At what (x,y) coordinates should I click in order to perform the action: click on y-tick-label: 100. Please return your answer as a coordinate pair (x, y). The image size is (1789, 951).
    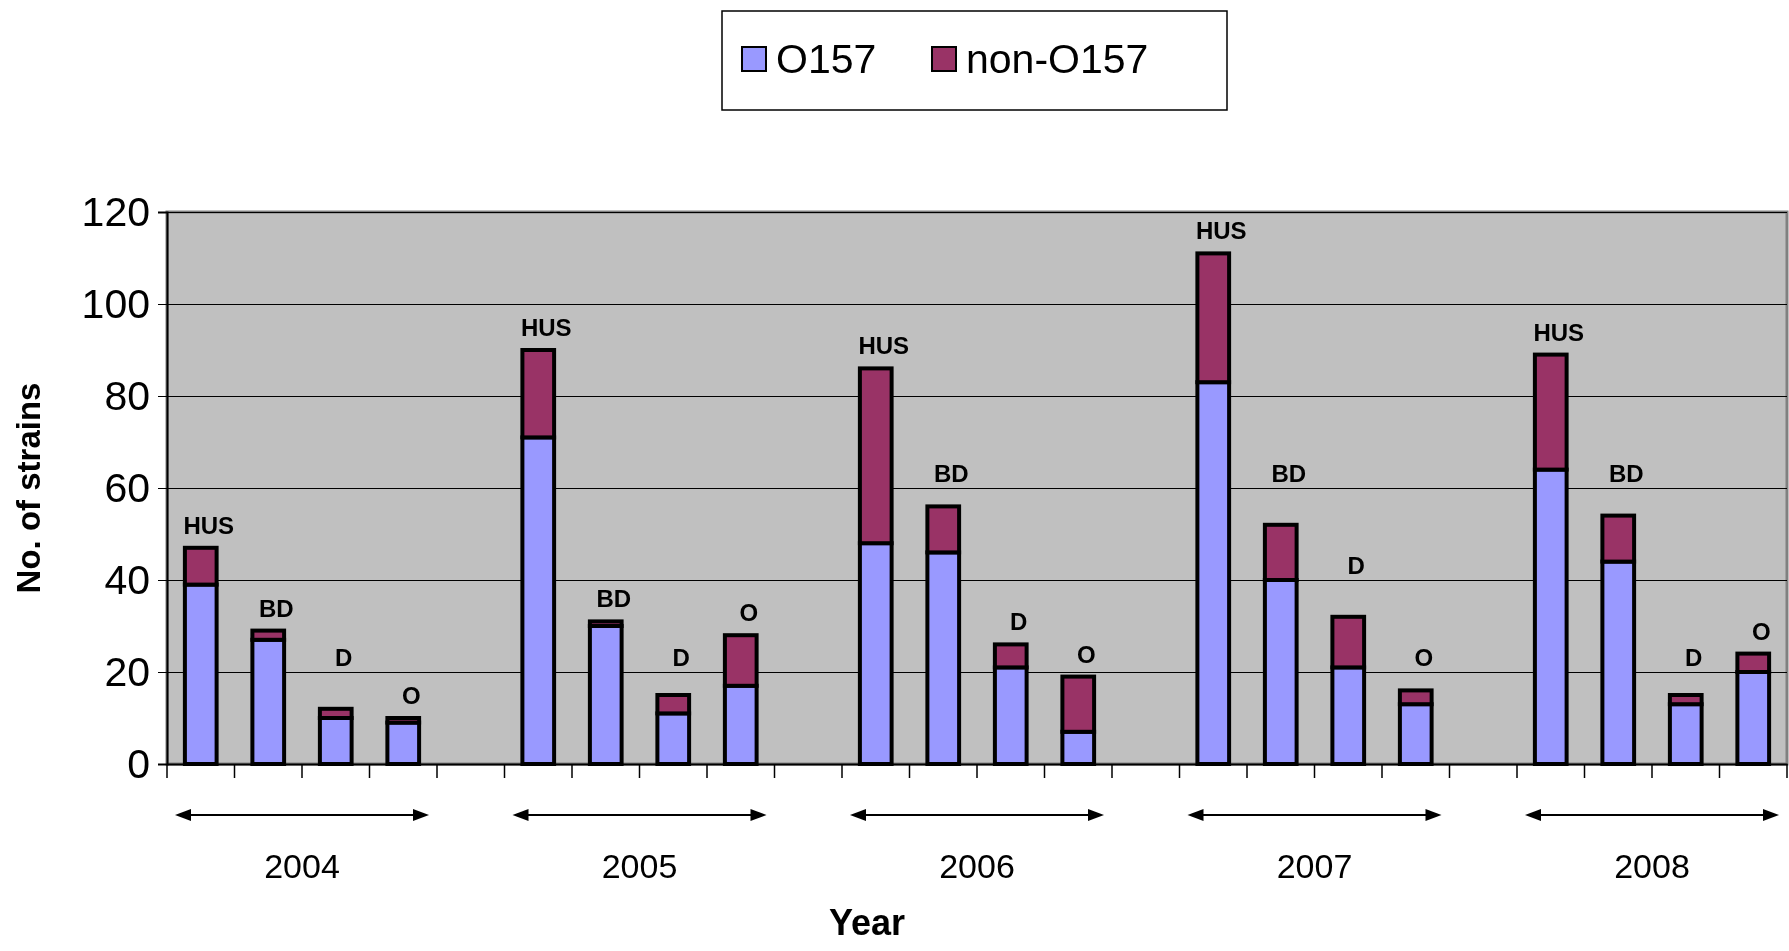
    Looking at the image, I should click on (115, 303).